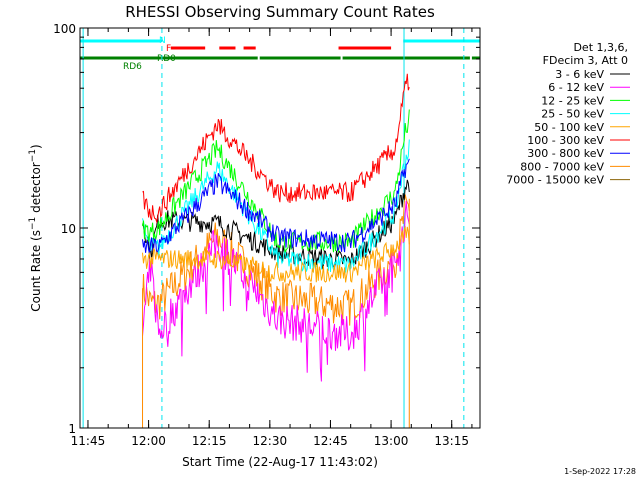 The image size is (640, 484). I want to click on y-axis-label-main: Count Rate (s, so click(36, 271).